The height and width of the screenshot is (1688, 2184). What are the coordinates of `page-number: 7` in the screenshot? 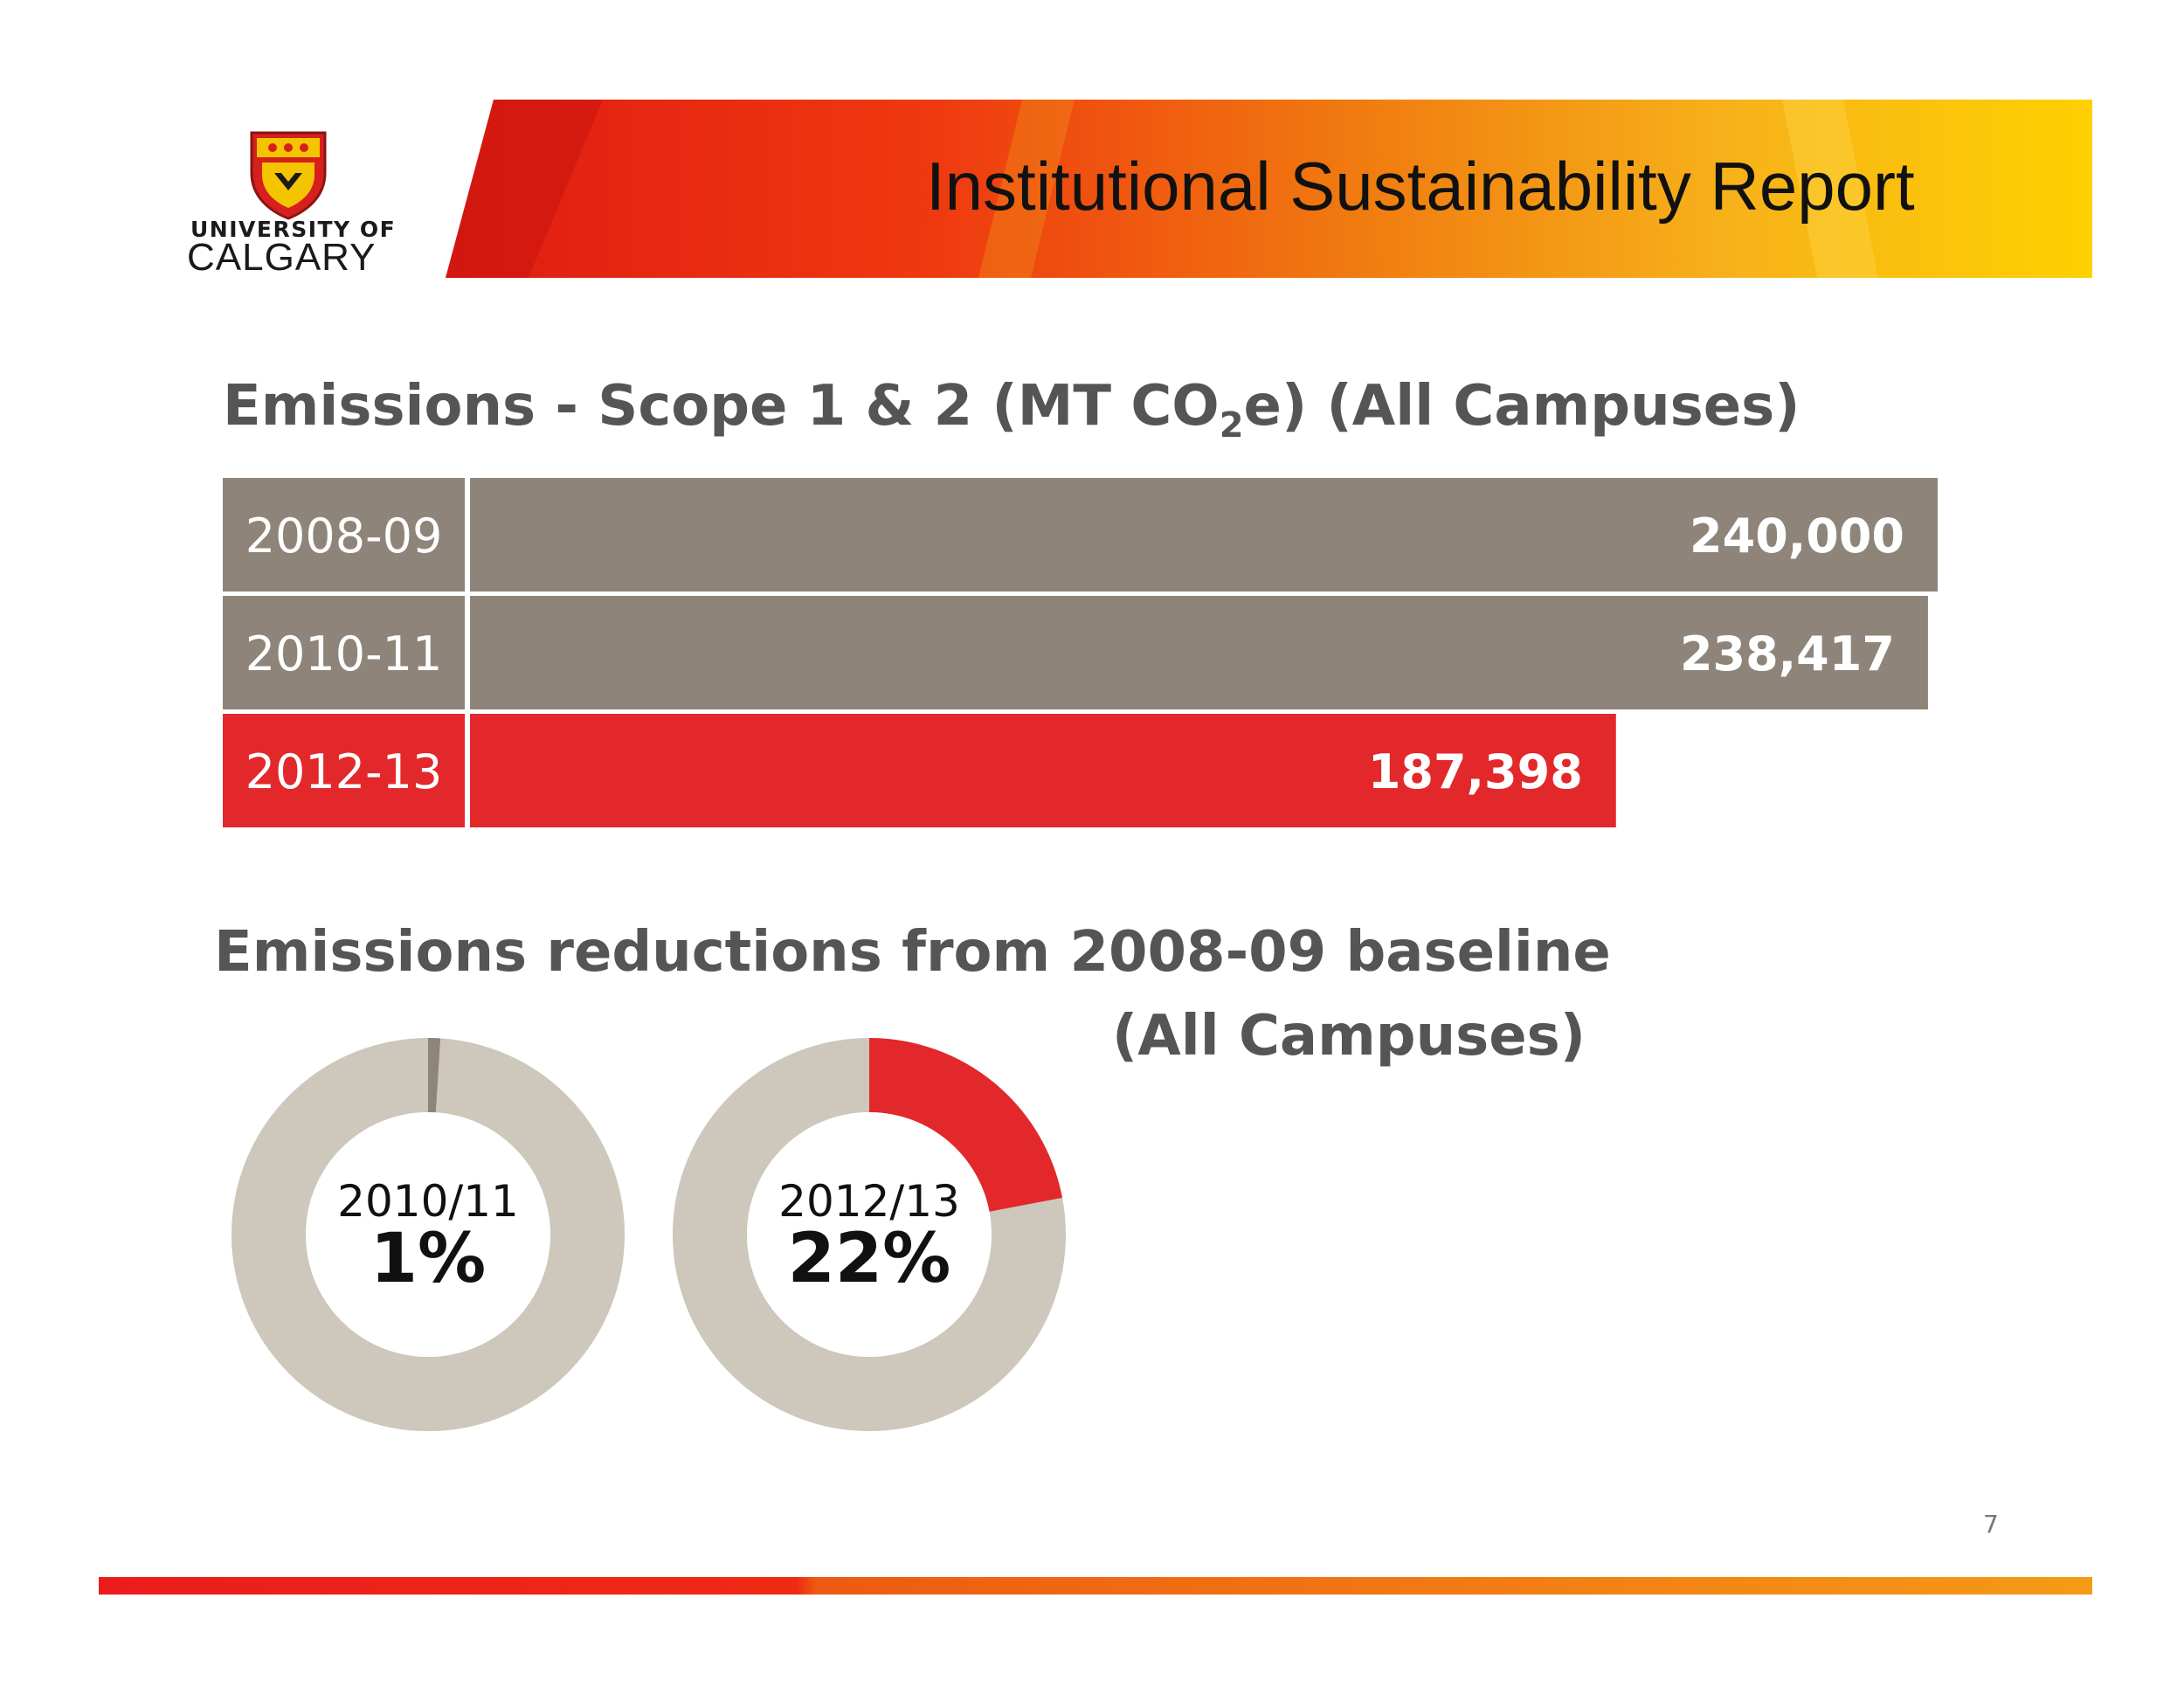 It's located at (1991, 1524).